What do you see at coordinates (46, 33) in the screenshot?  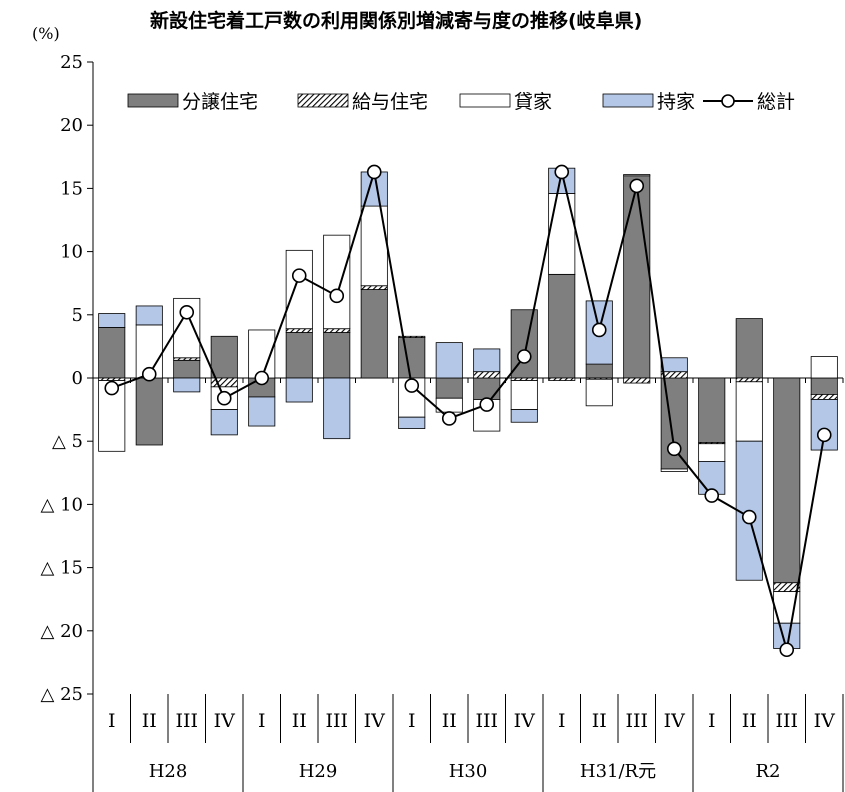 I see `y-axis-unit-label: (%)` at bounding box center [46, 33].